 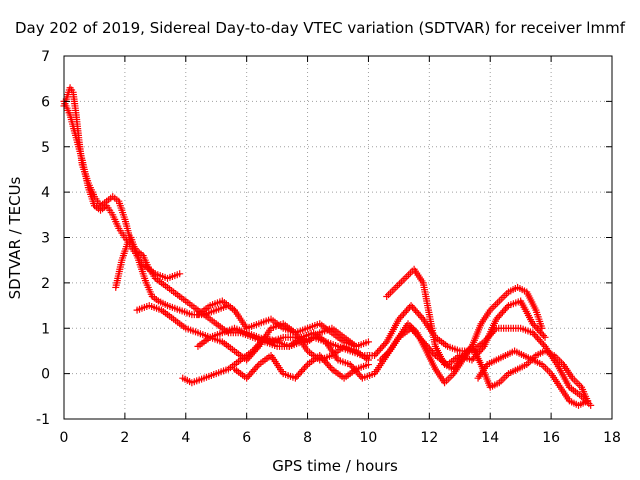 What do you see at coordinates (45, 193) in the screenshot?
I see `y-tick-label: 4` at bounding box center [45, 193].